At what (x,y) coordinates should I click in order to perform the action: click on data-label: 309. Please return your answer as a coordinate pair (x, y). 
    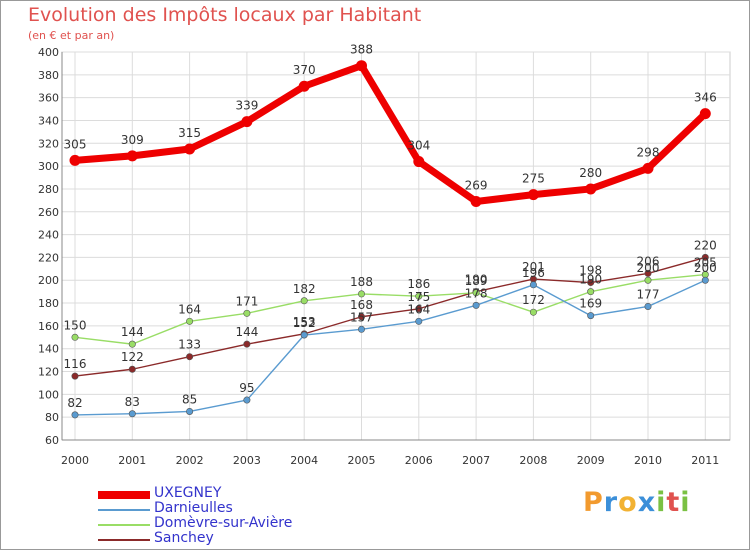
    Looking at the image, I should click on (132, 140).